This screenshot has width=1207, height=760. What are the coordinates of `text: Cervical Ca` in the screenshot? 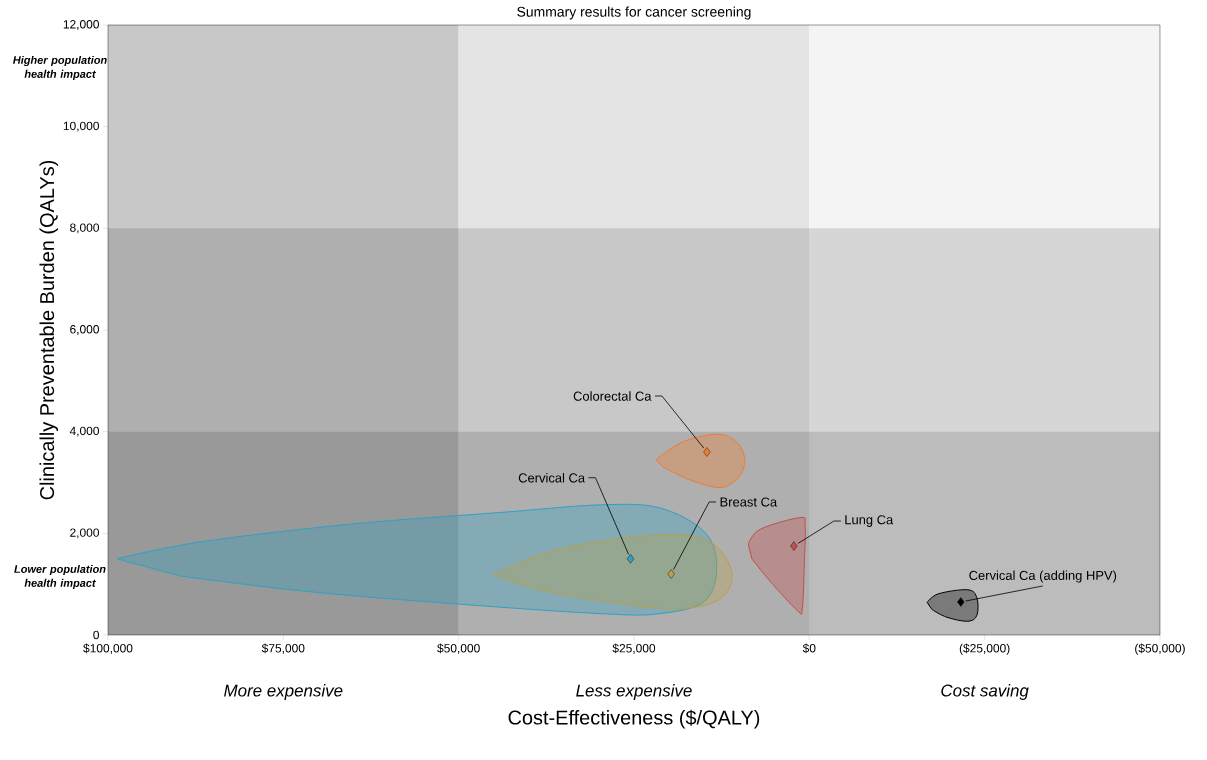 It's located at (552, 477).